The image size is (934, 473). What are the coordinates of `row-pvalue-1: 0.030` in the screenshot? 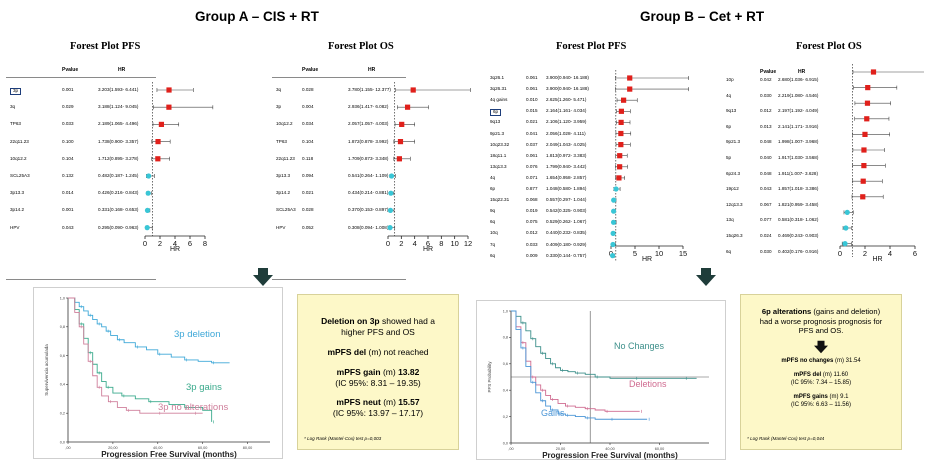 It's located at (766, 95).